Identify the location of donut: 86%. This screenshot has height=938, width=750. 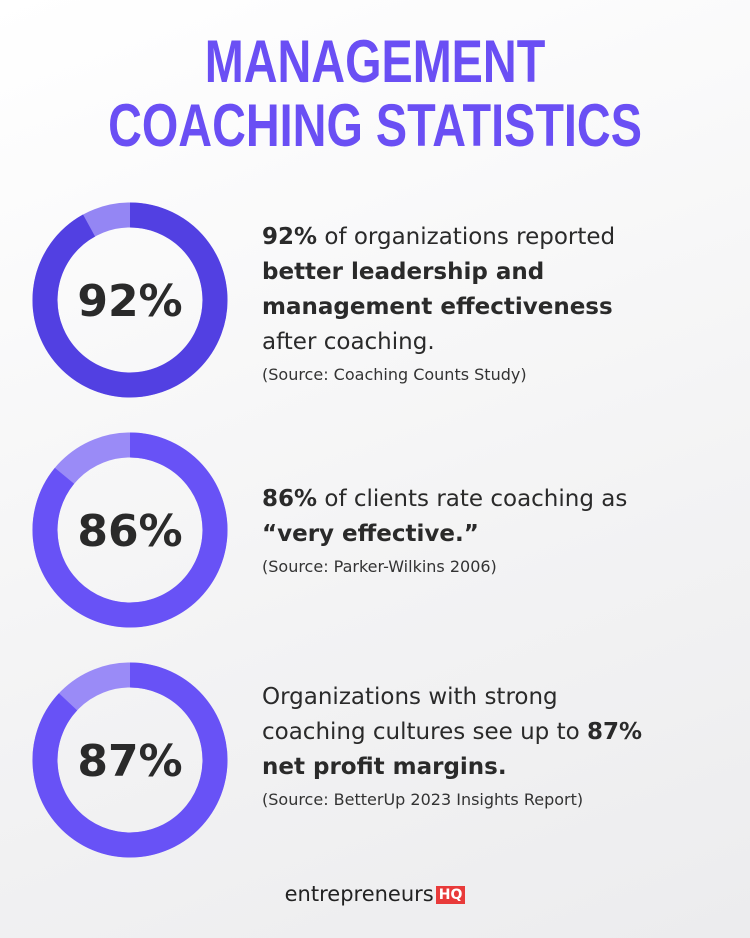
(130, 530).